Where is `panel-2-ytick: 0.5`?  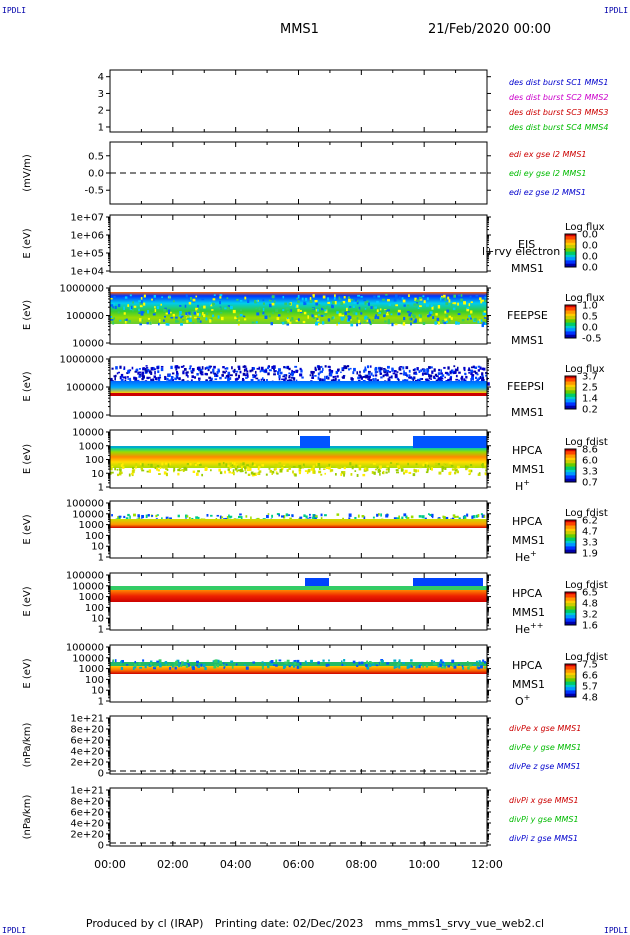
panel-2-ytick: 0.5 is located at coordinates (96, 156).